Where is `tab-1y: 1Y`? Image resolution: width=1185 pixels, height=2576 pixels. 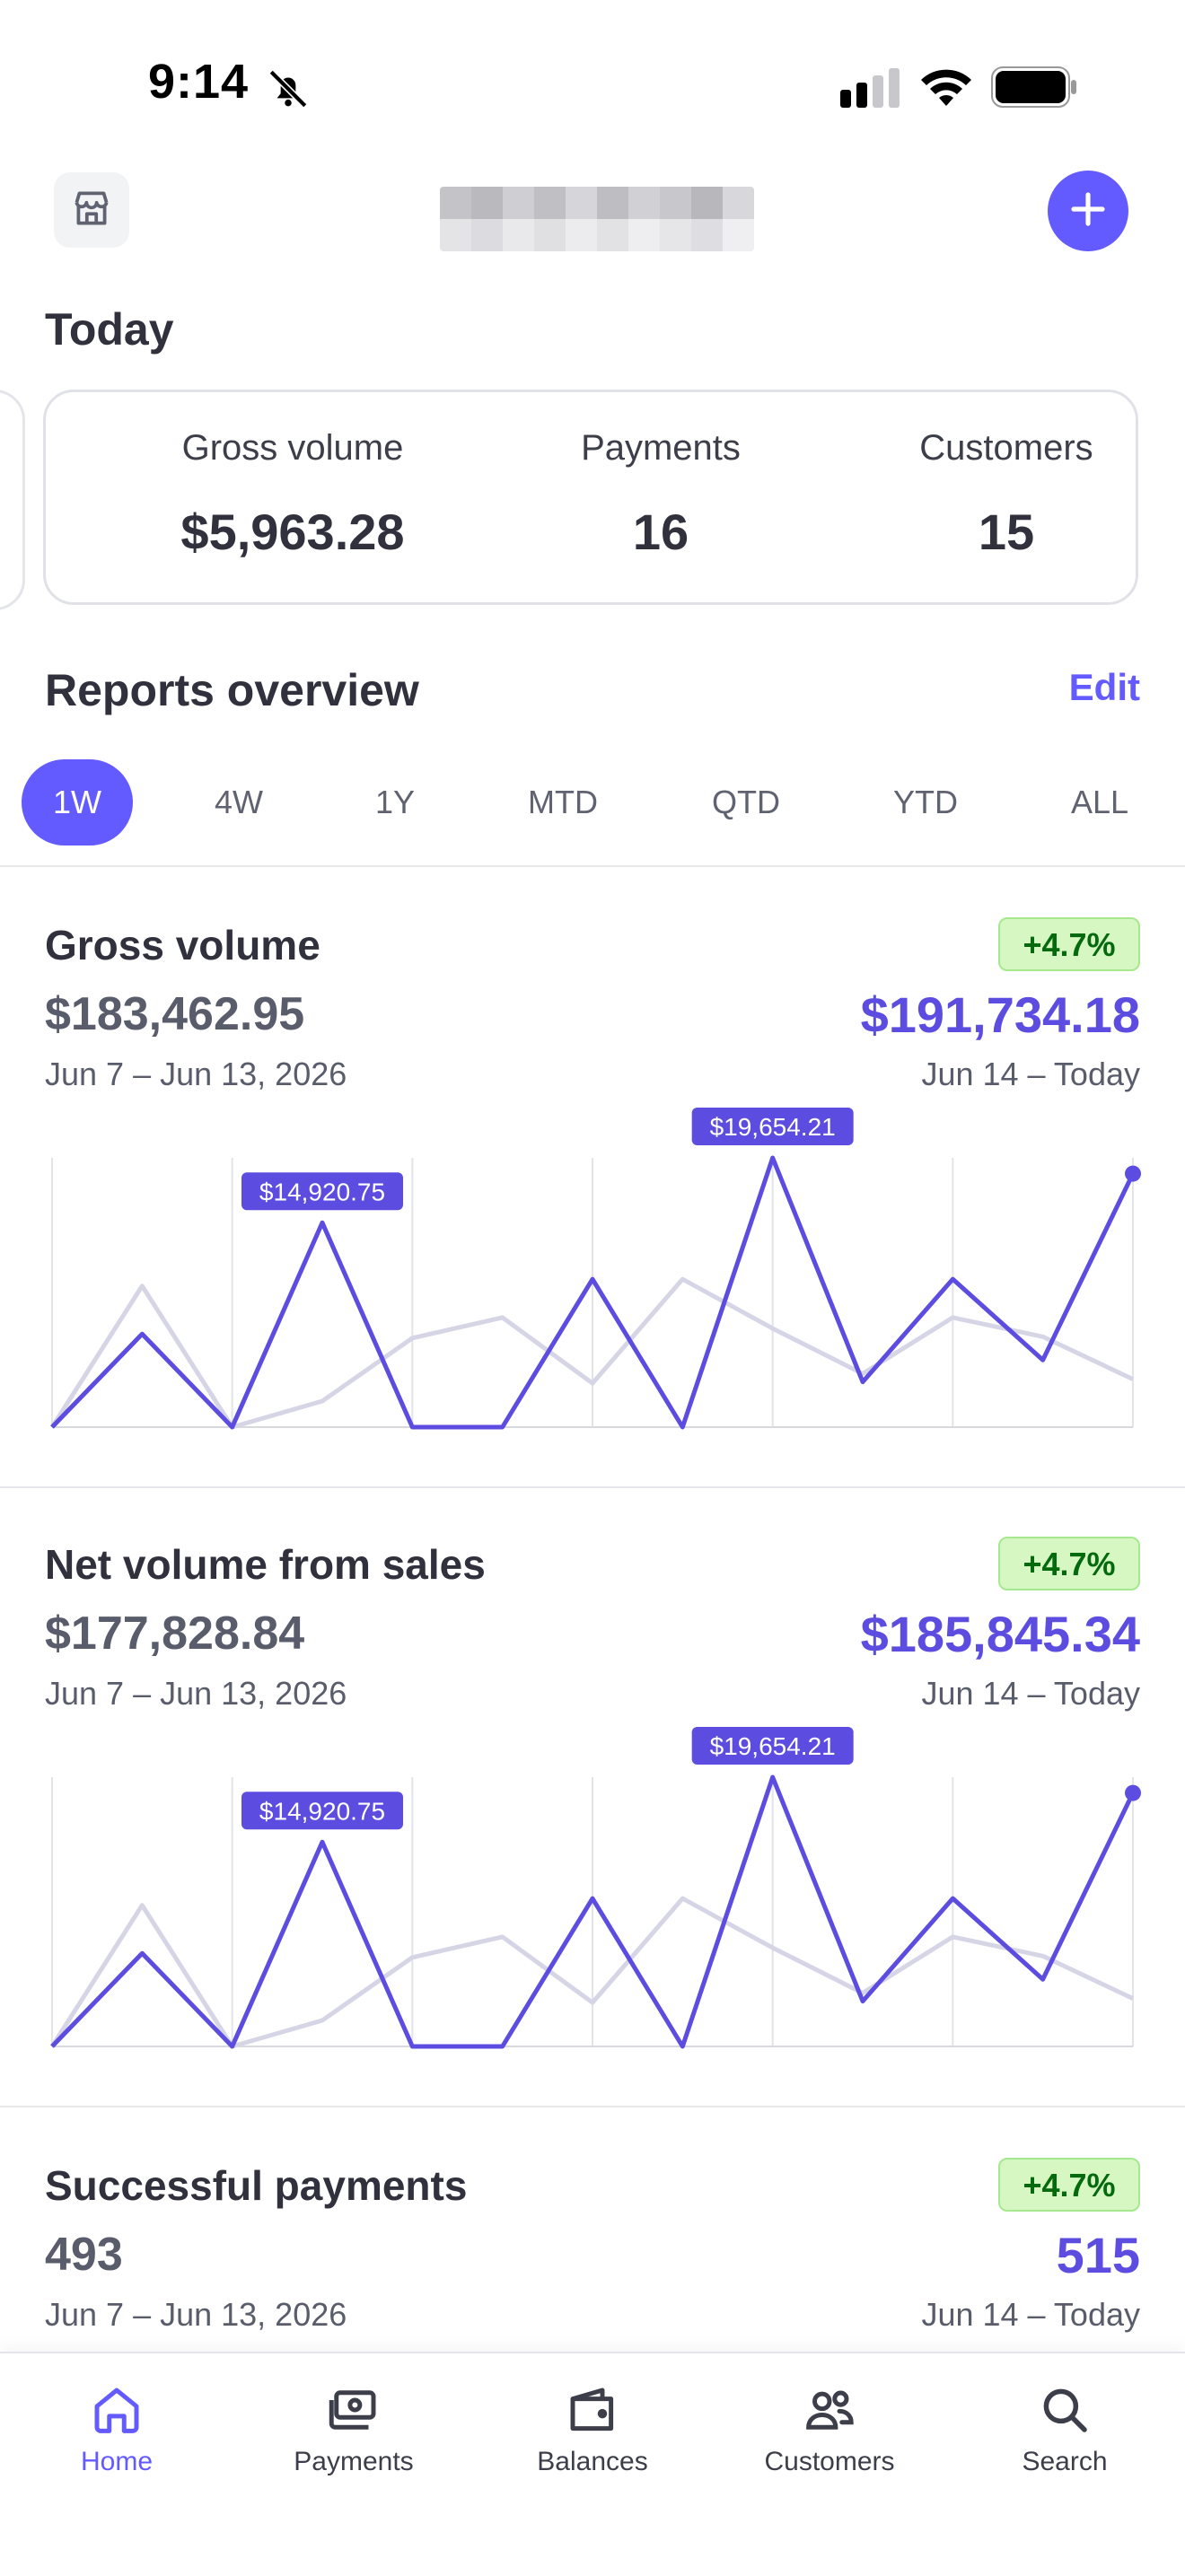 tab-1y: 1Y is located at coordinates (395, 802).